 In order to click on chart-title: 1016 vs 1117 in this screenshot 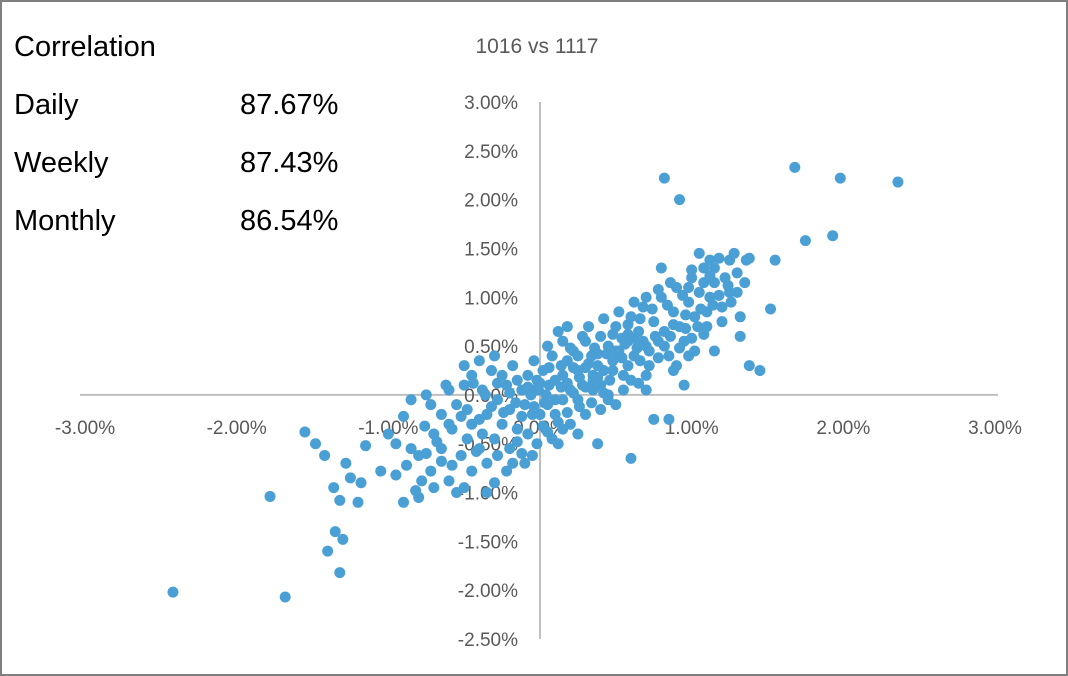, I will do `click(537, 46)`.